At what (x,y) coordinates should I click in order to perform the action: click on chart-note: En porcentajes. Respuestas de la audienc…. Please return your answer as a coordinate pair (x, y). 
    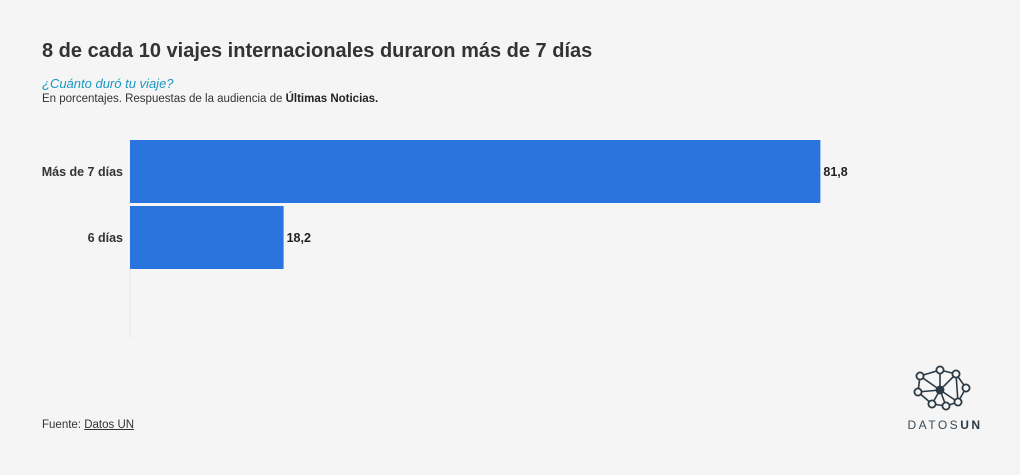
    Looking at the image, I should click on (210, 99).